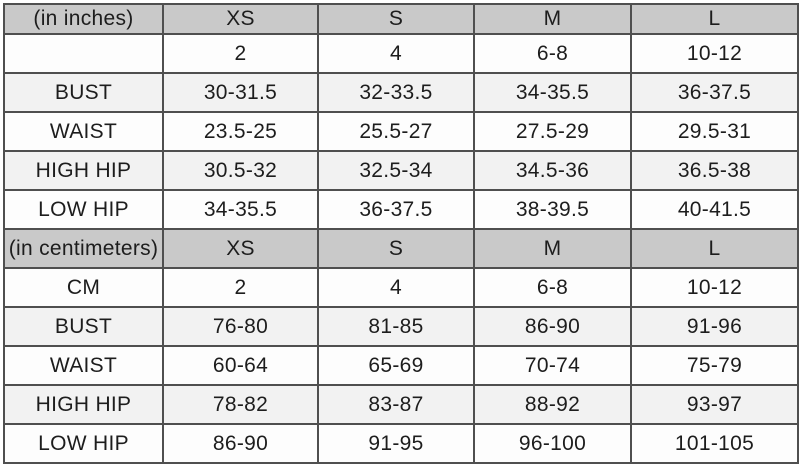  What do you see at coordinates (552, 443) in the screenshot?
I see `measurement-value-cell: 96-100` at bounding box center [552, 443].